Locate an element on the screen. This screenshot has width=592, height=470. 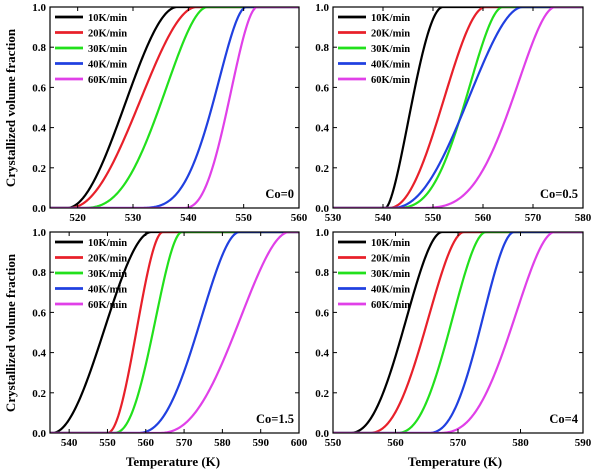
panel-annotation: Co=1.5 is located at coordinates (275, 419).